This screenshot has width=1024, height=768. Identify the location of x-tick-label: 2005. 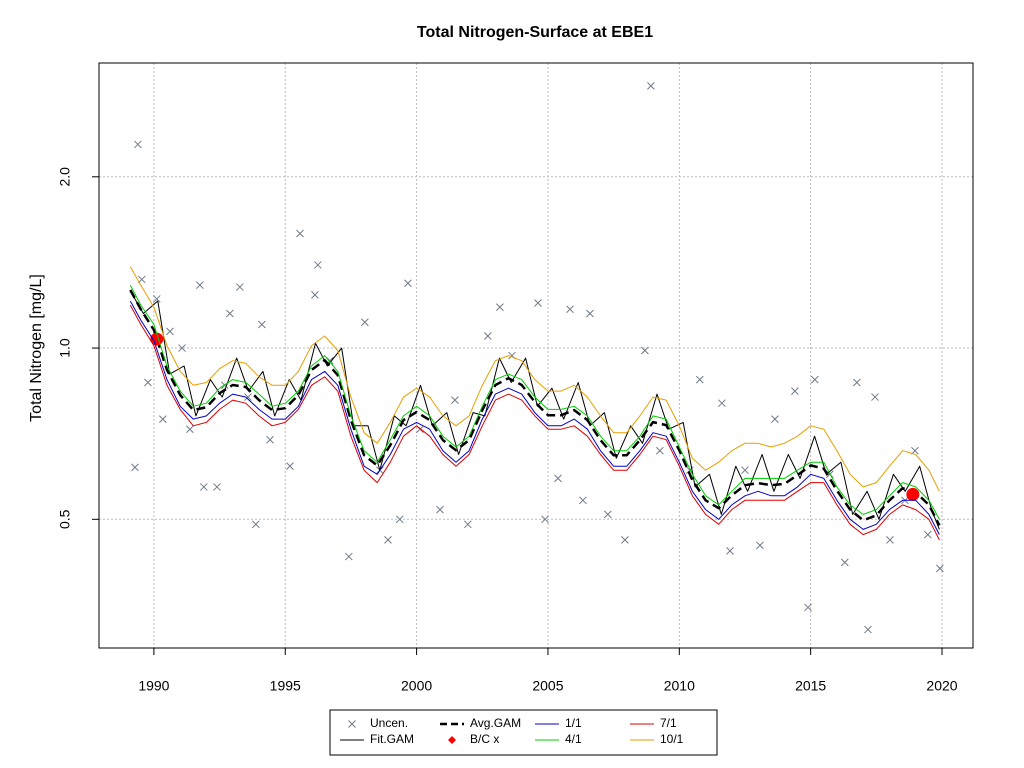
(547, 686).